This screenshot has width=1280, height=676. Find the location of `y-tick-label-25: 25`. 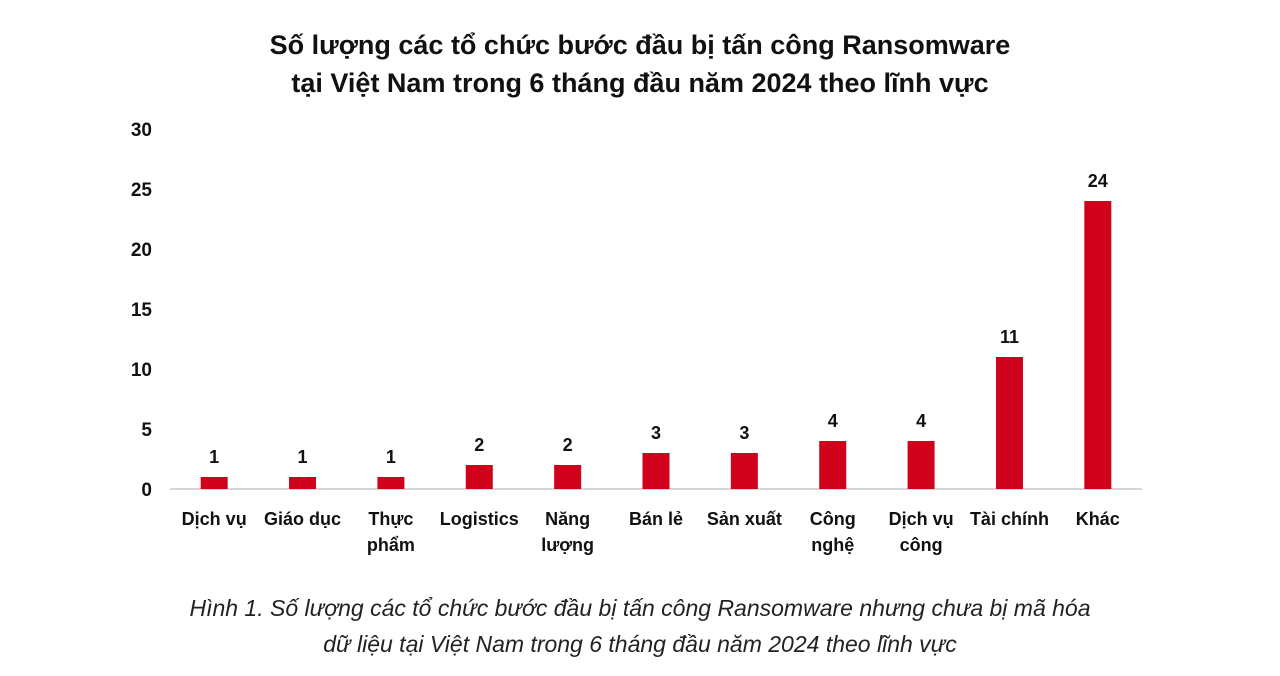

y-tick-label-25: 25 is located at coordinates (142, 190).